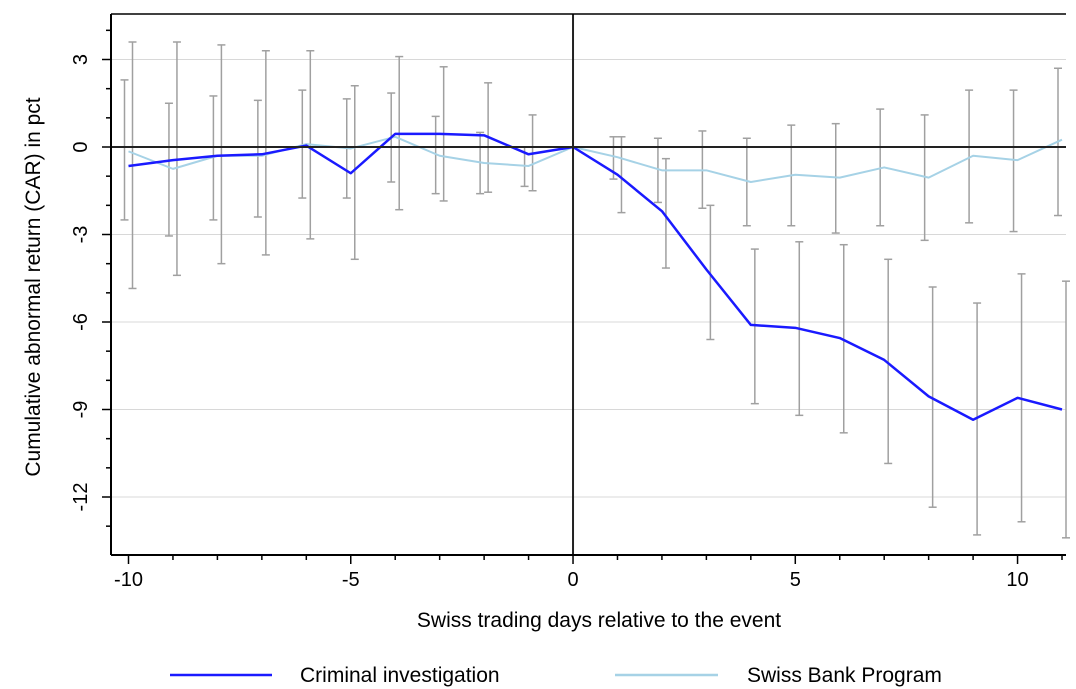  Describe the element at coordinates (81, 410) in the screenshot. I see `y-tick-label: -9` at that location.